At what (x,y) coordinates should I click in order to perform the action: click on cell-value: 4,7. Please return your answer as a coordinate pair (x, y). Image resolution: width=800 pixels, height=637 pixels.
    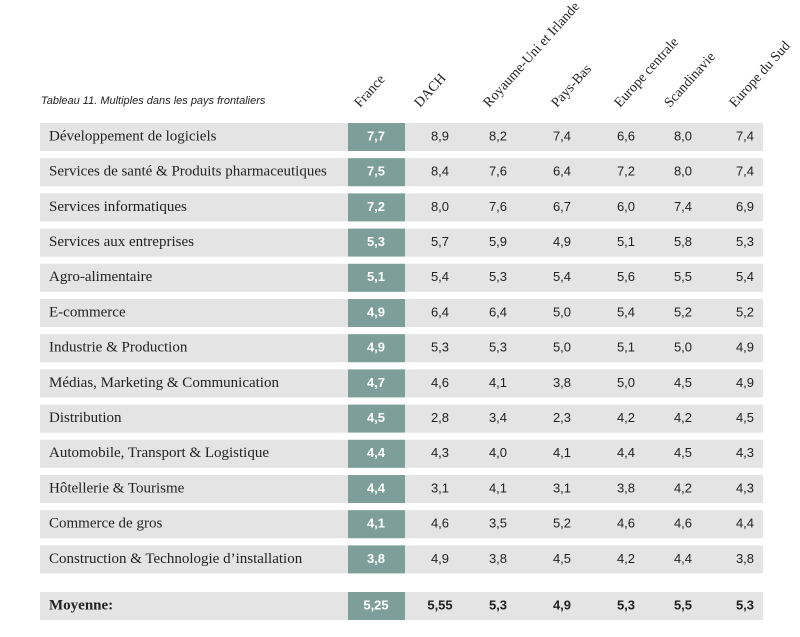
    Looking at the image, I should click on (376, 382).